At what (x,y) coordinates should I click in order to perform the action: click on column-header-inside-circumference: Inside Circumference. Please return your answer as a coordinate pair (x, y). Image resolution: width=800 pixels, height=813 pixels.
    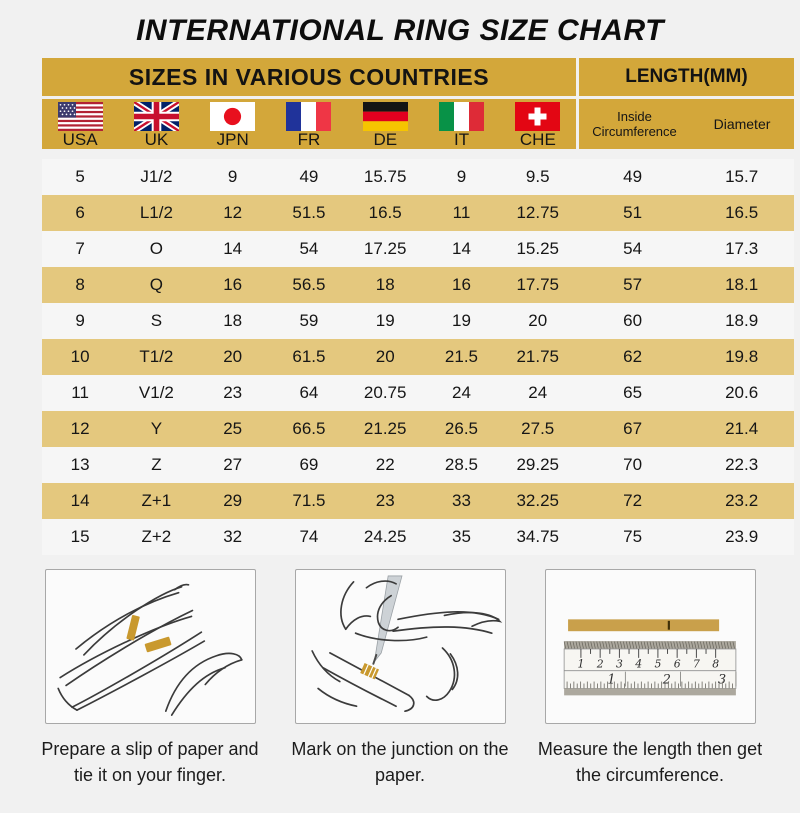
    Looking at the image, I should click on (634, 124).